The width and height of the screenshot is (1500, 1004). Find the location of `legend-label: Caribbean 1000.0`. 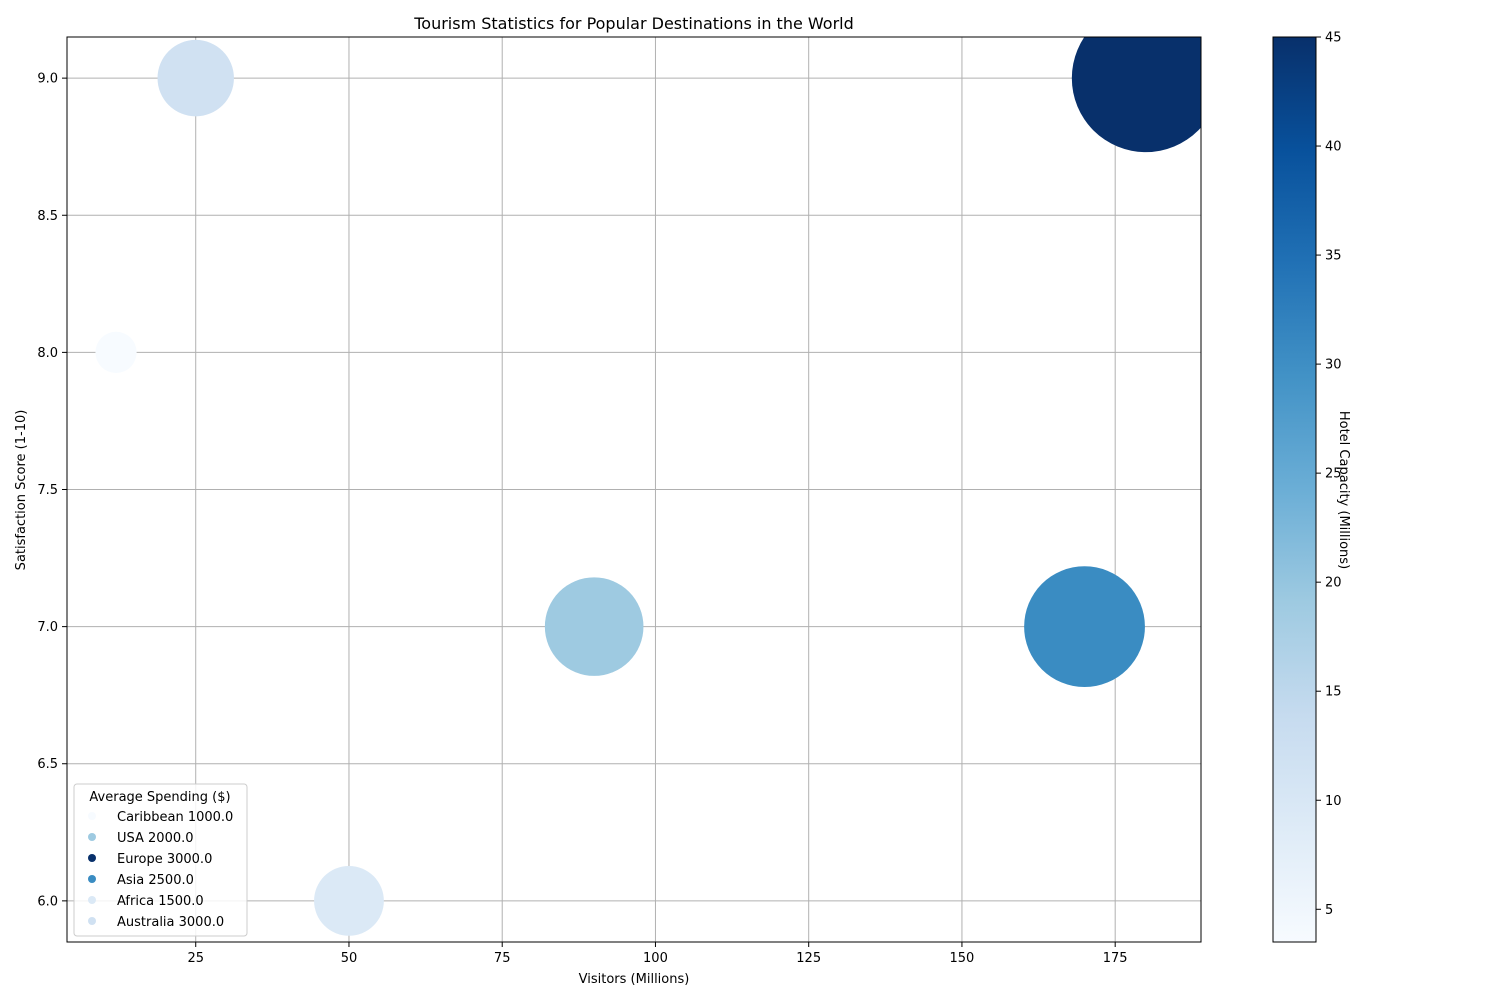

legend-label: Caribbean 1000.0 is located at coordinates (175, 817).